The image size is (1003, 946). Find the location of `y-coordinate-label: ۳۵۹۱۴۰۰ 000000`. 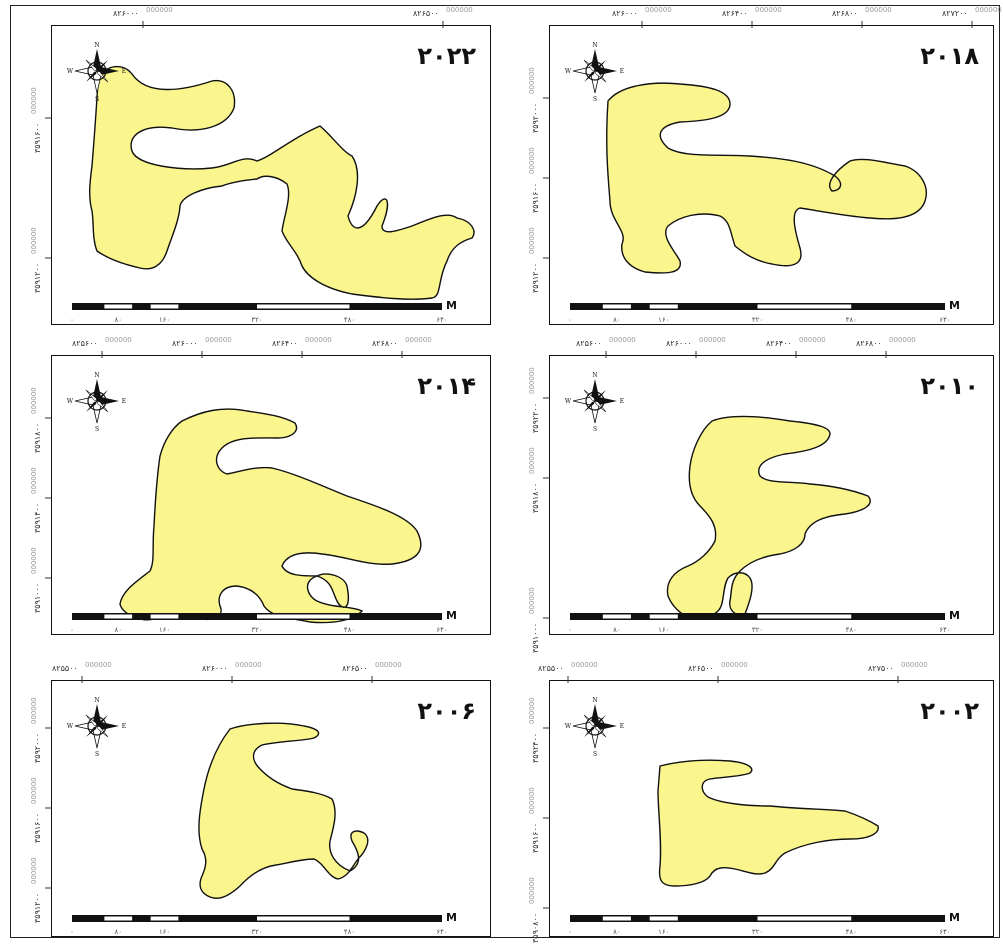

y-coordinate-label: ۳۵۹۱۴۰۰ 000000 is located at coordinates (41, 500).